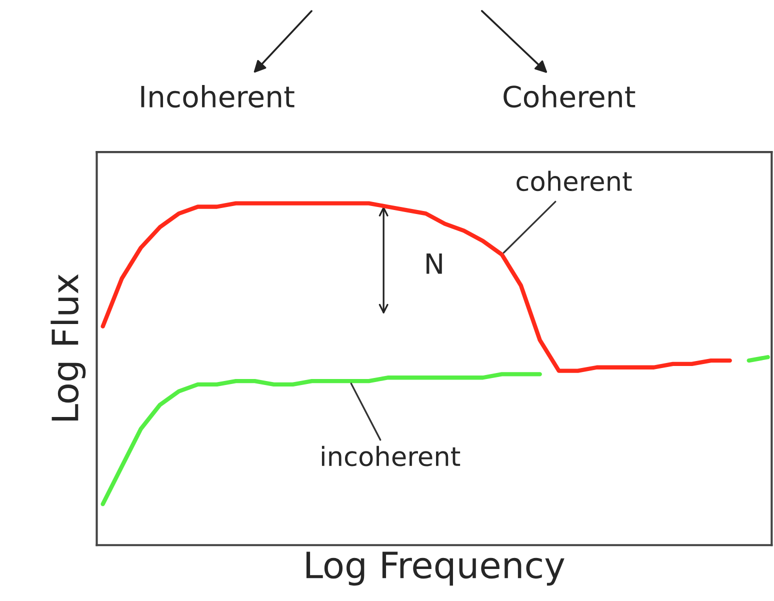  What do you see at coordinates (570, 96) in the screenshot?
I see `text: Coherent` at bounding box center [570, 96].